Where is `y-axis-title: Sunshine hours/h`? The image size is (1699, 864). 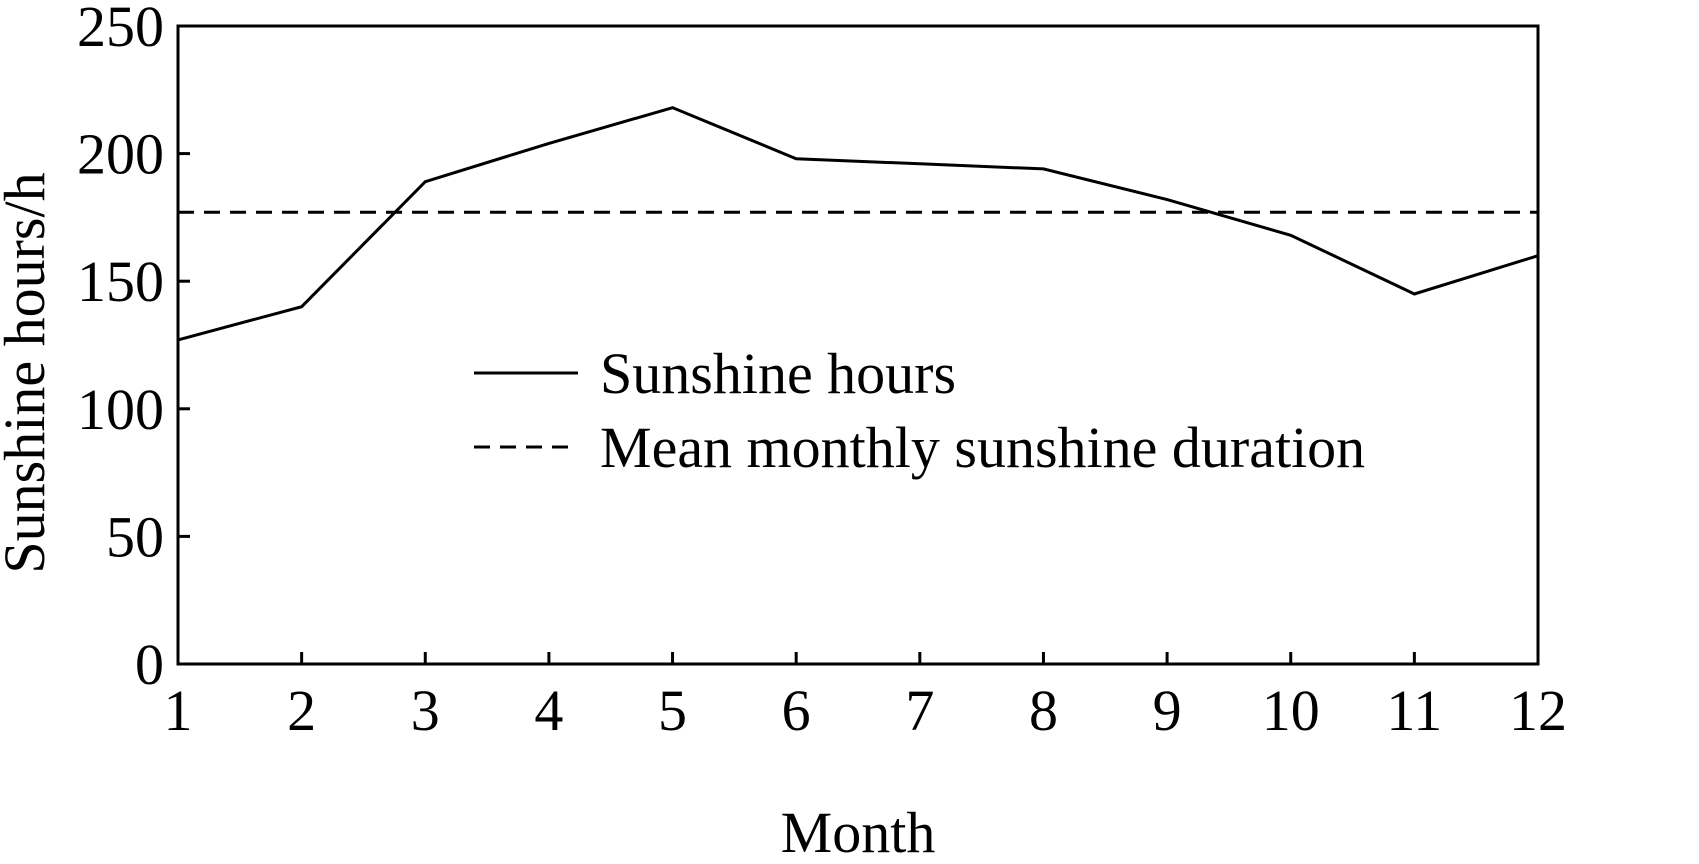
y-axis-title: Sunshine hours/h is located at coordinates (28, 372).